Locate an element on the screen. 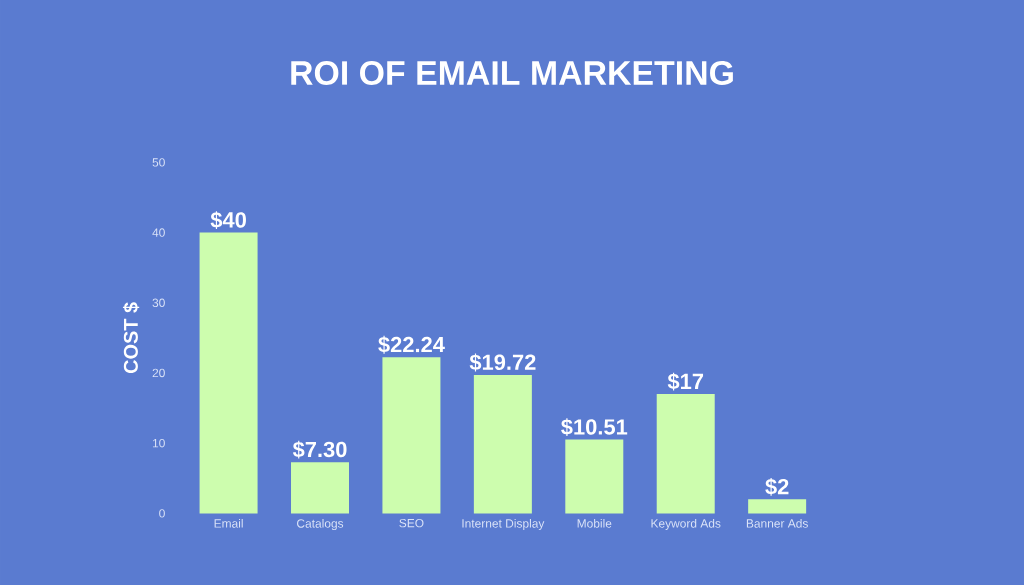  data-label: $40 is located at coordinates (228, 220).